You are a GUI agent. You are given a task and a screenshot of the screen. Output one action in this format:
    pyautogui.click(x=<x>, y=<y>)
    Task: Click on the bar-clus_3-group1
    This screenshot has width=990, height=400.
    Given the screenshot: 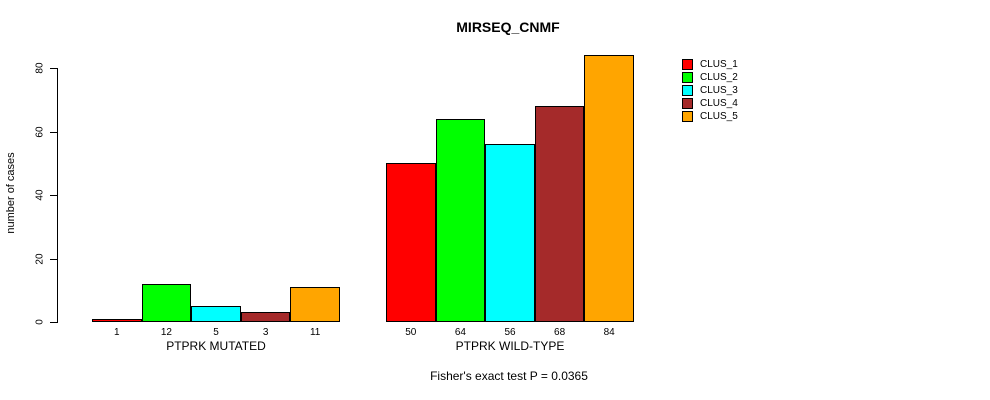 What is the action you would take?
    pyautogui.click(x=216, y=314)
    